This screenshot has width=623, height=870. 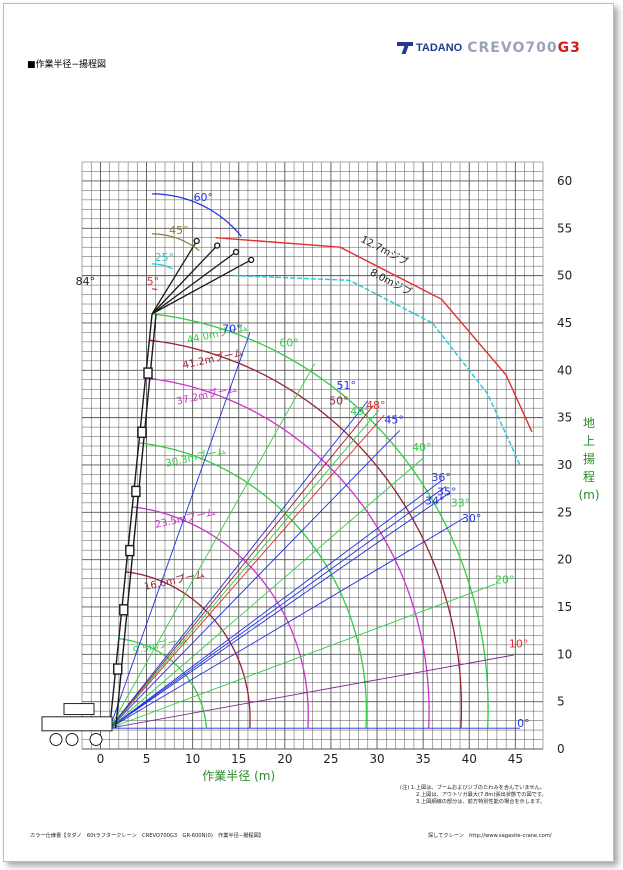 I want to click on y-tick-label: 0, so click(x=561, y=749).